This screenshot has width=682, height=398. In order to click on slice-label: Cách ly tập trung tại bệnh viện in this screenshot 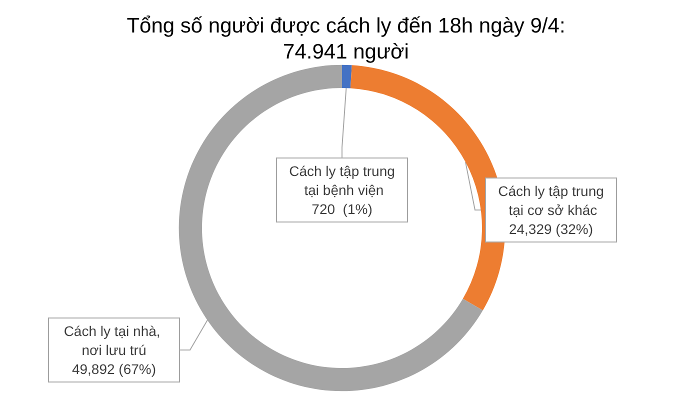, I will do `click(342, 180)`.